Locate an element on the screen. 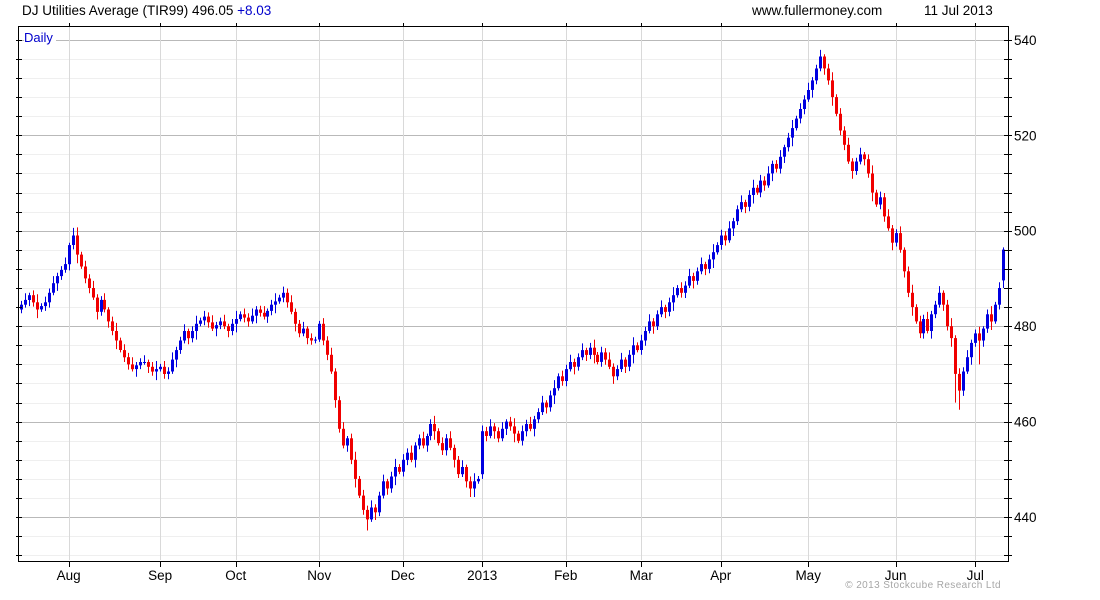 The image size is (1100, 600). x-axis-label: Nov is located at coordinates (319, 575).